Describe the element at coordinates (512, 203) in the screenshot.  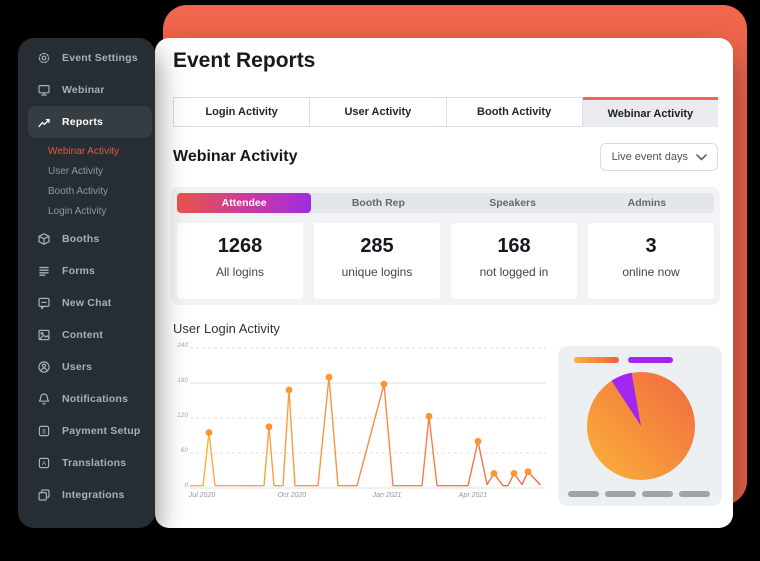
I see `segment-speakers: Speakers` at that location.